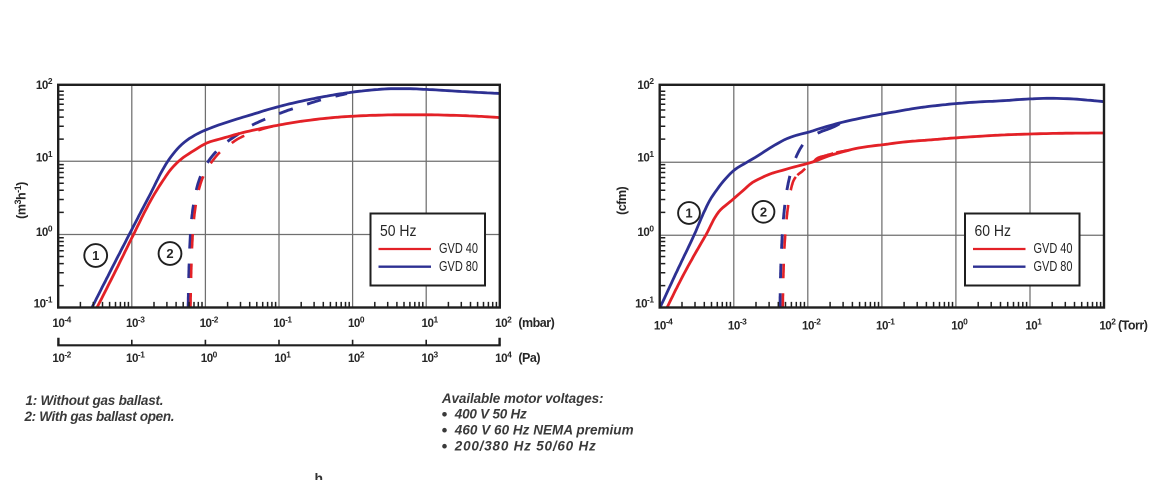 This screenshot has width=1160, height=480. What do you see at coordinates (522, 398) in the screenshot?
I see `svg-text: Available motor voltages:` at bounding box center [522, 398].